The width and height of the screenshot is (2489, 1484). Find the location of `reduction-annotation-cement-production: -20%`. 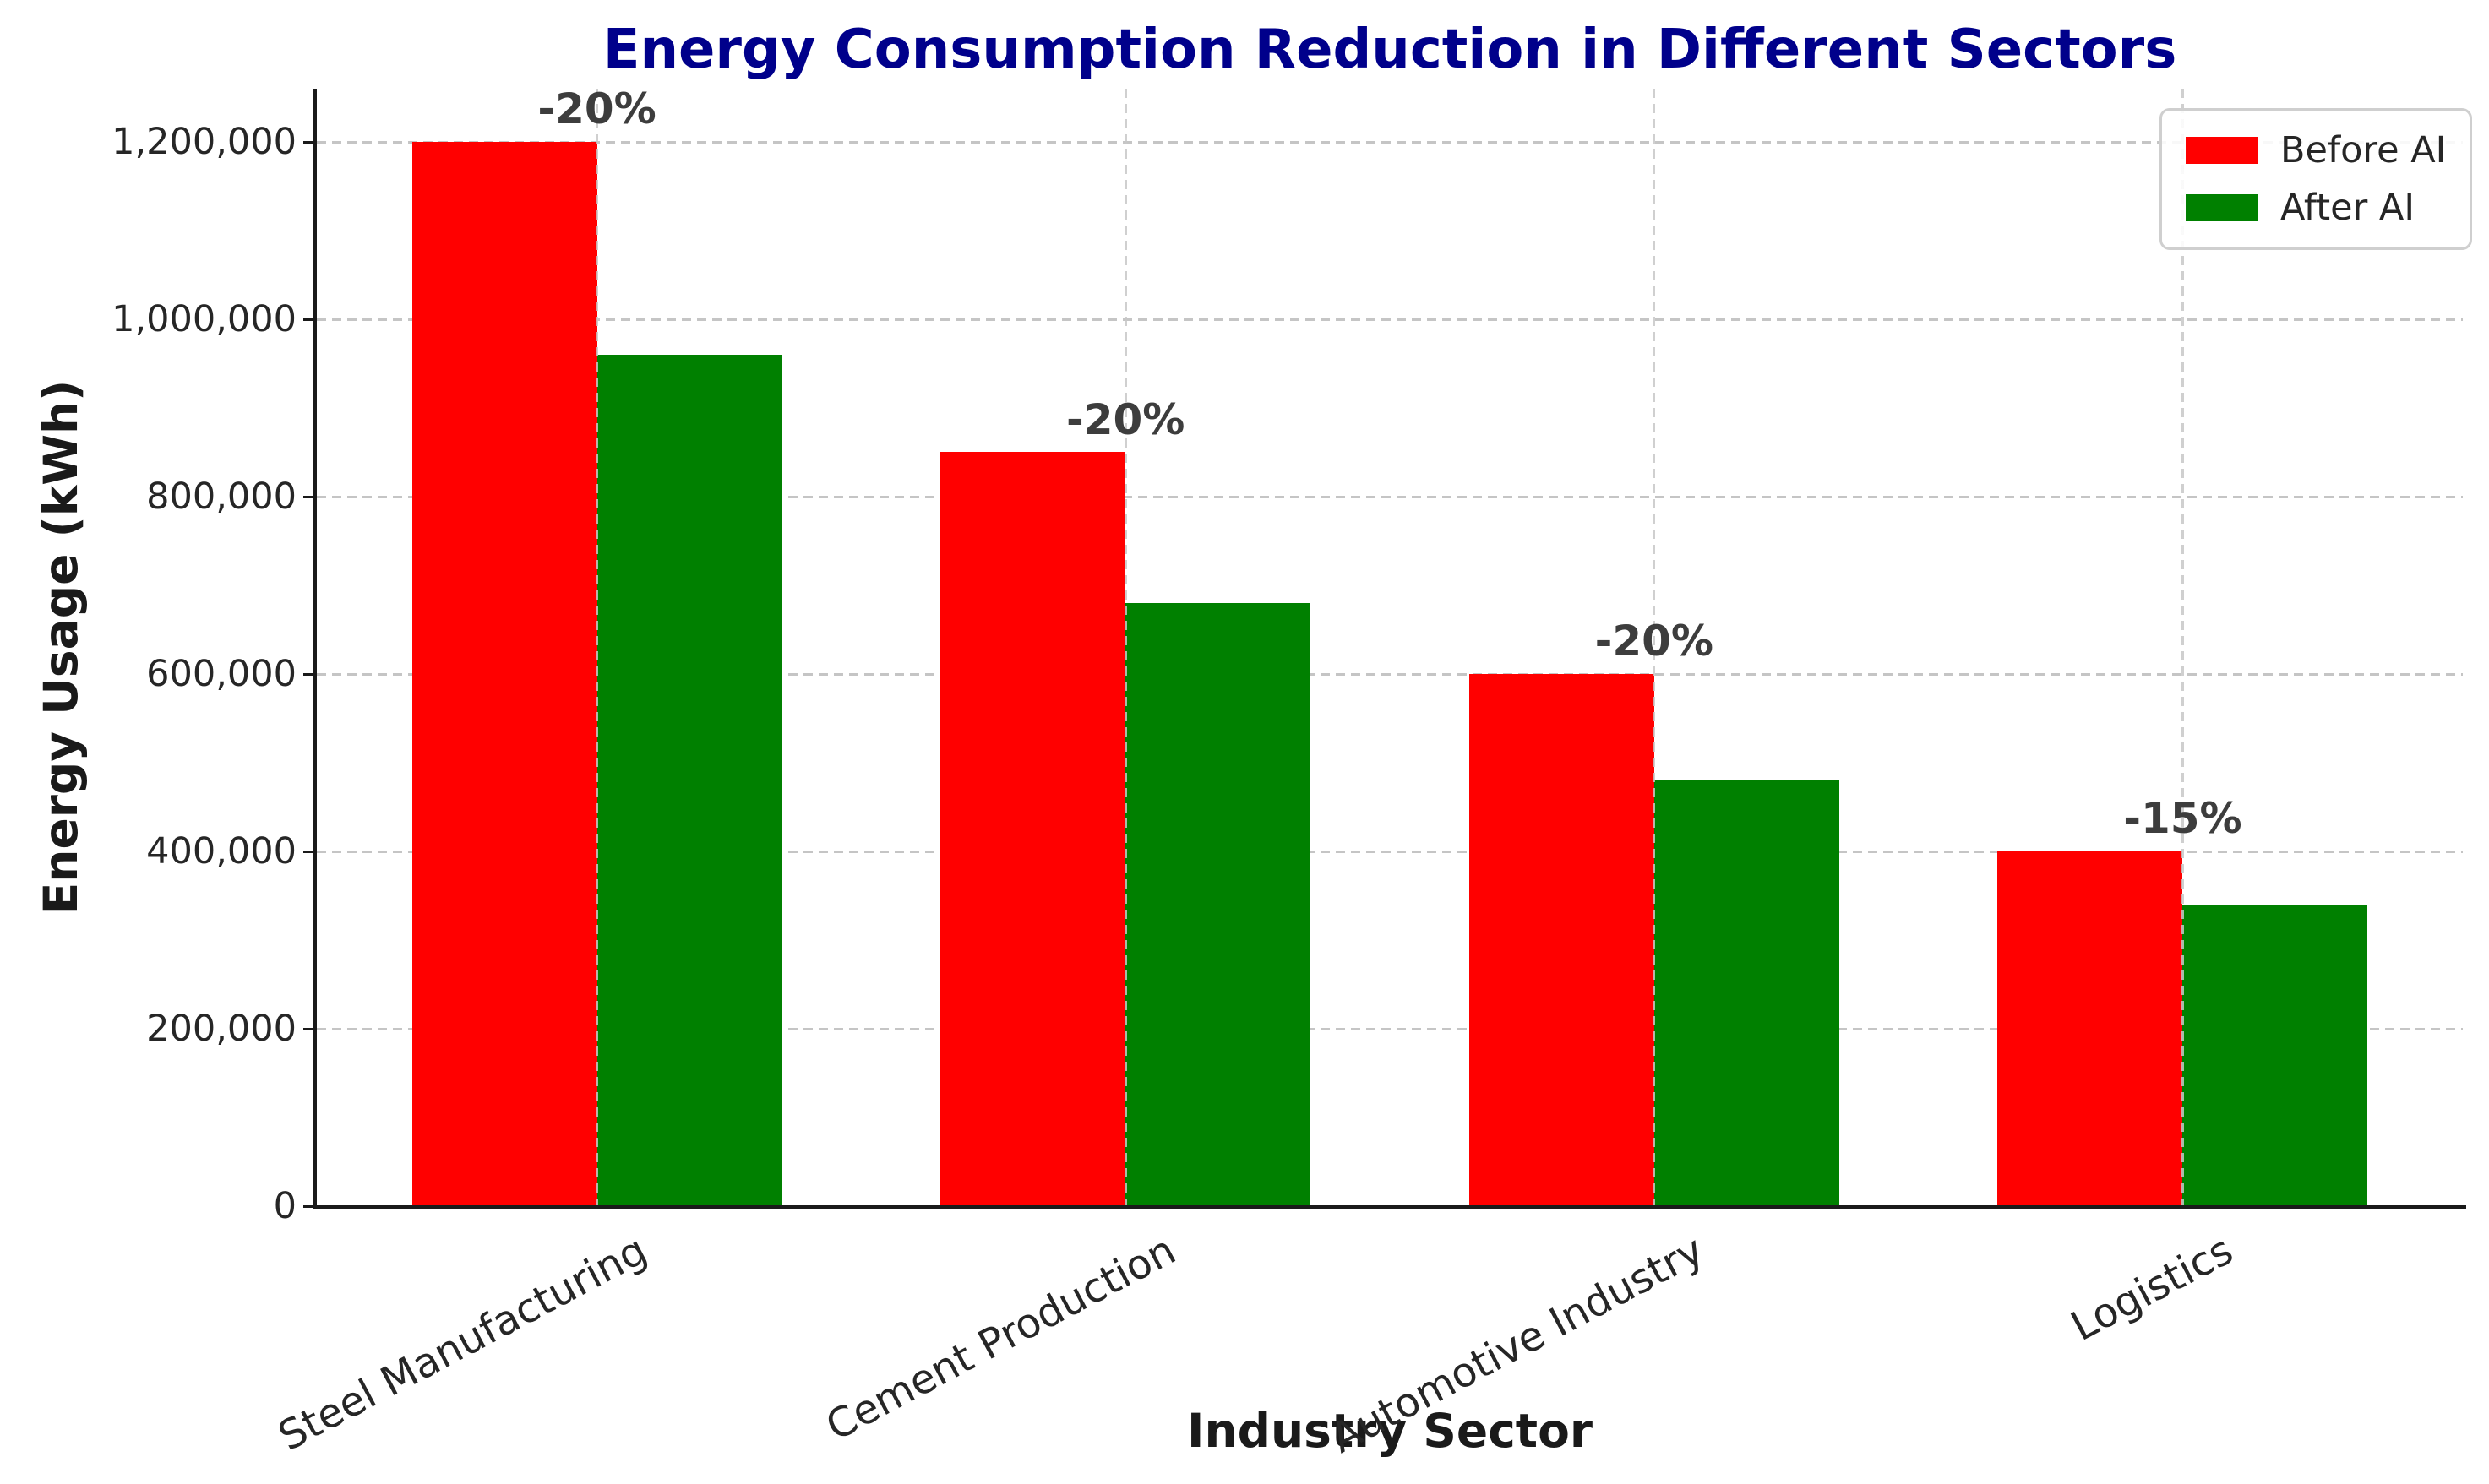

reduction-annotation-cement-production: -20% is located at coordinates (1125, 419).